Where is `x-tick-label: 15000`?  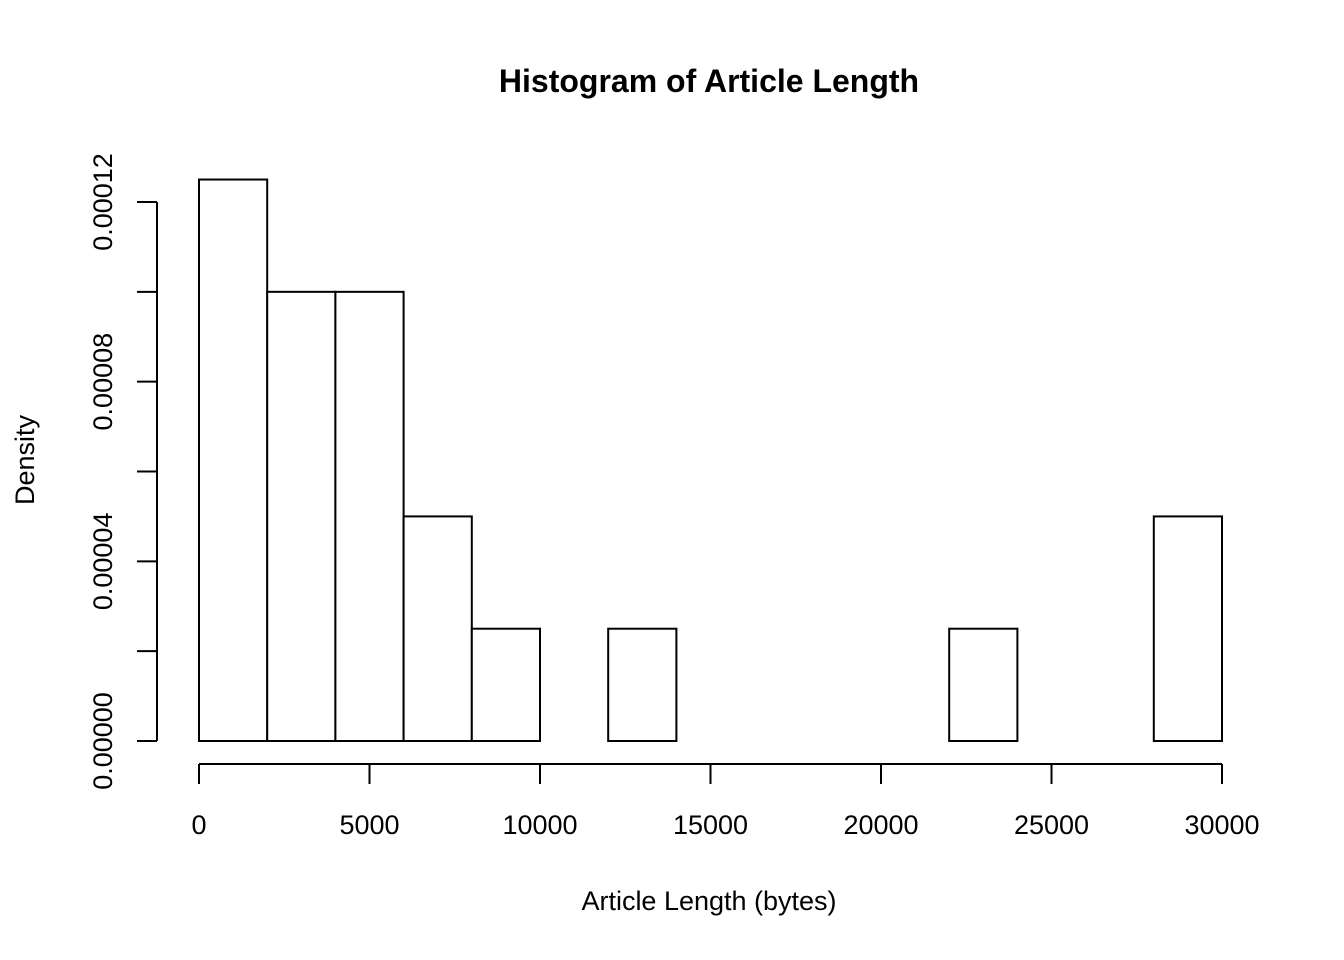 x-tick-label: 15000 is located at coordinates (710, 825).